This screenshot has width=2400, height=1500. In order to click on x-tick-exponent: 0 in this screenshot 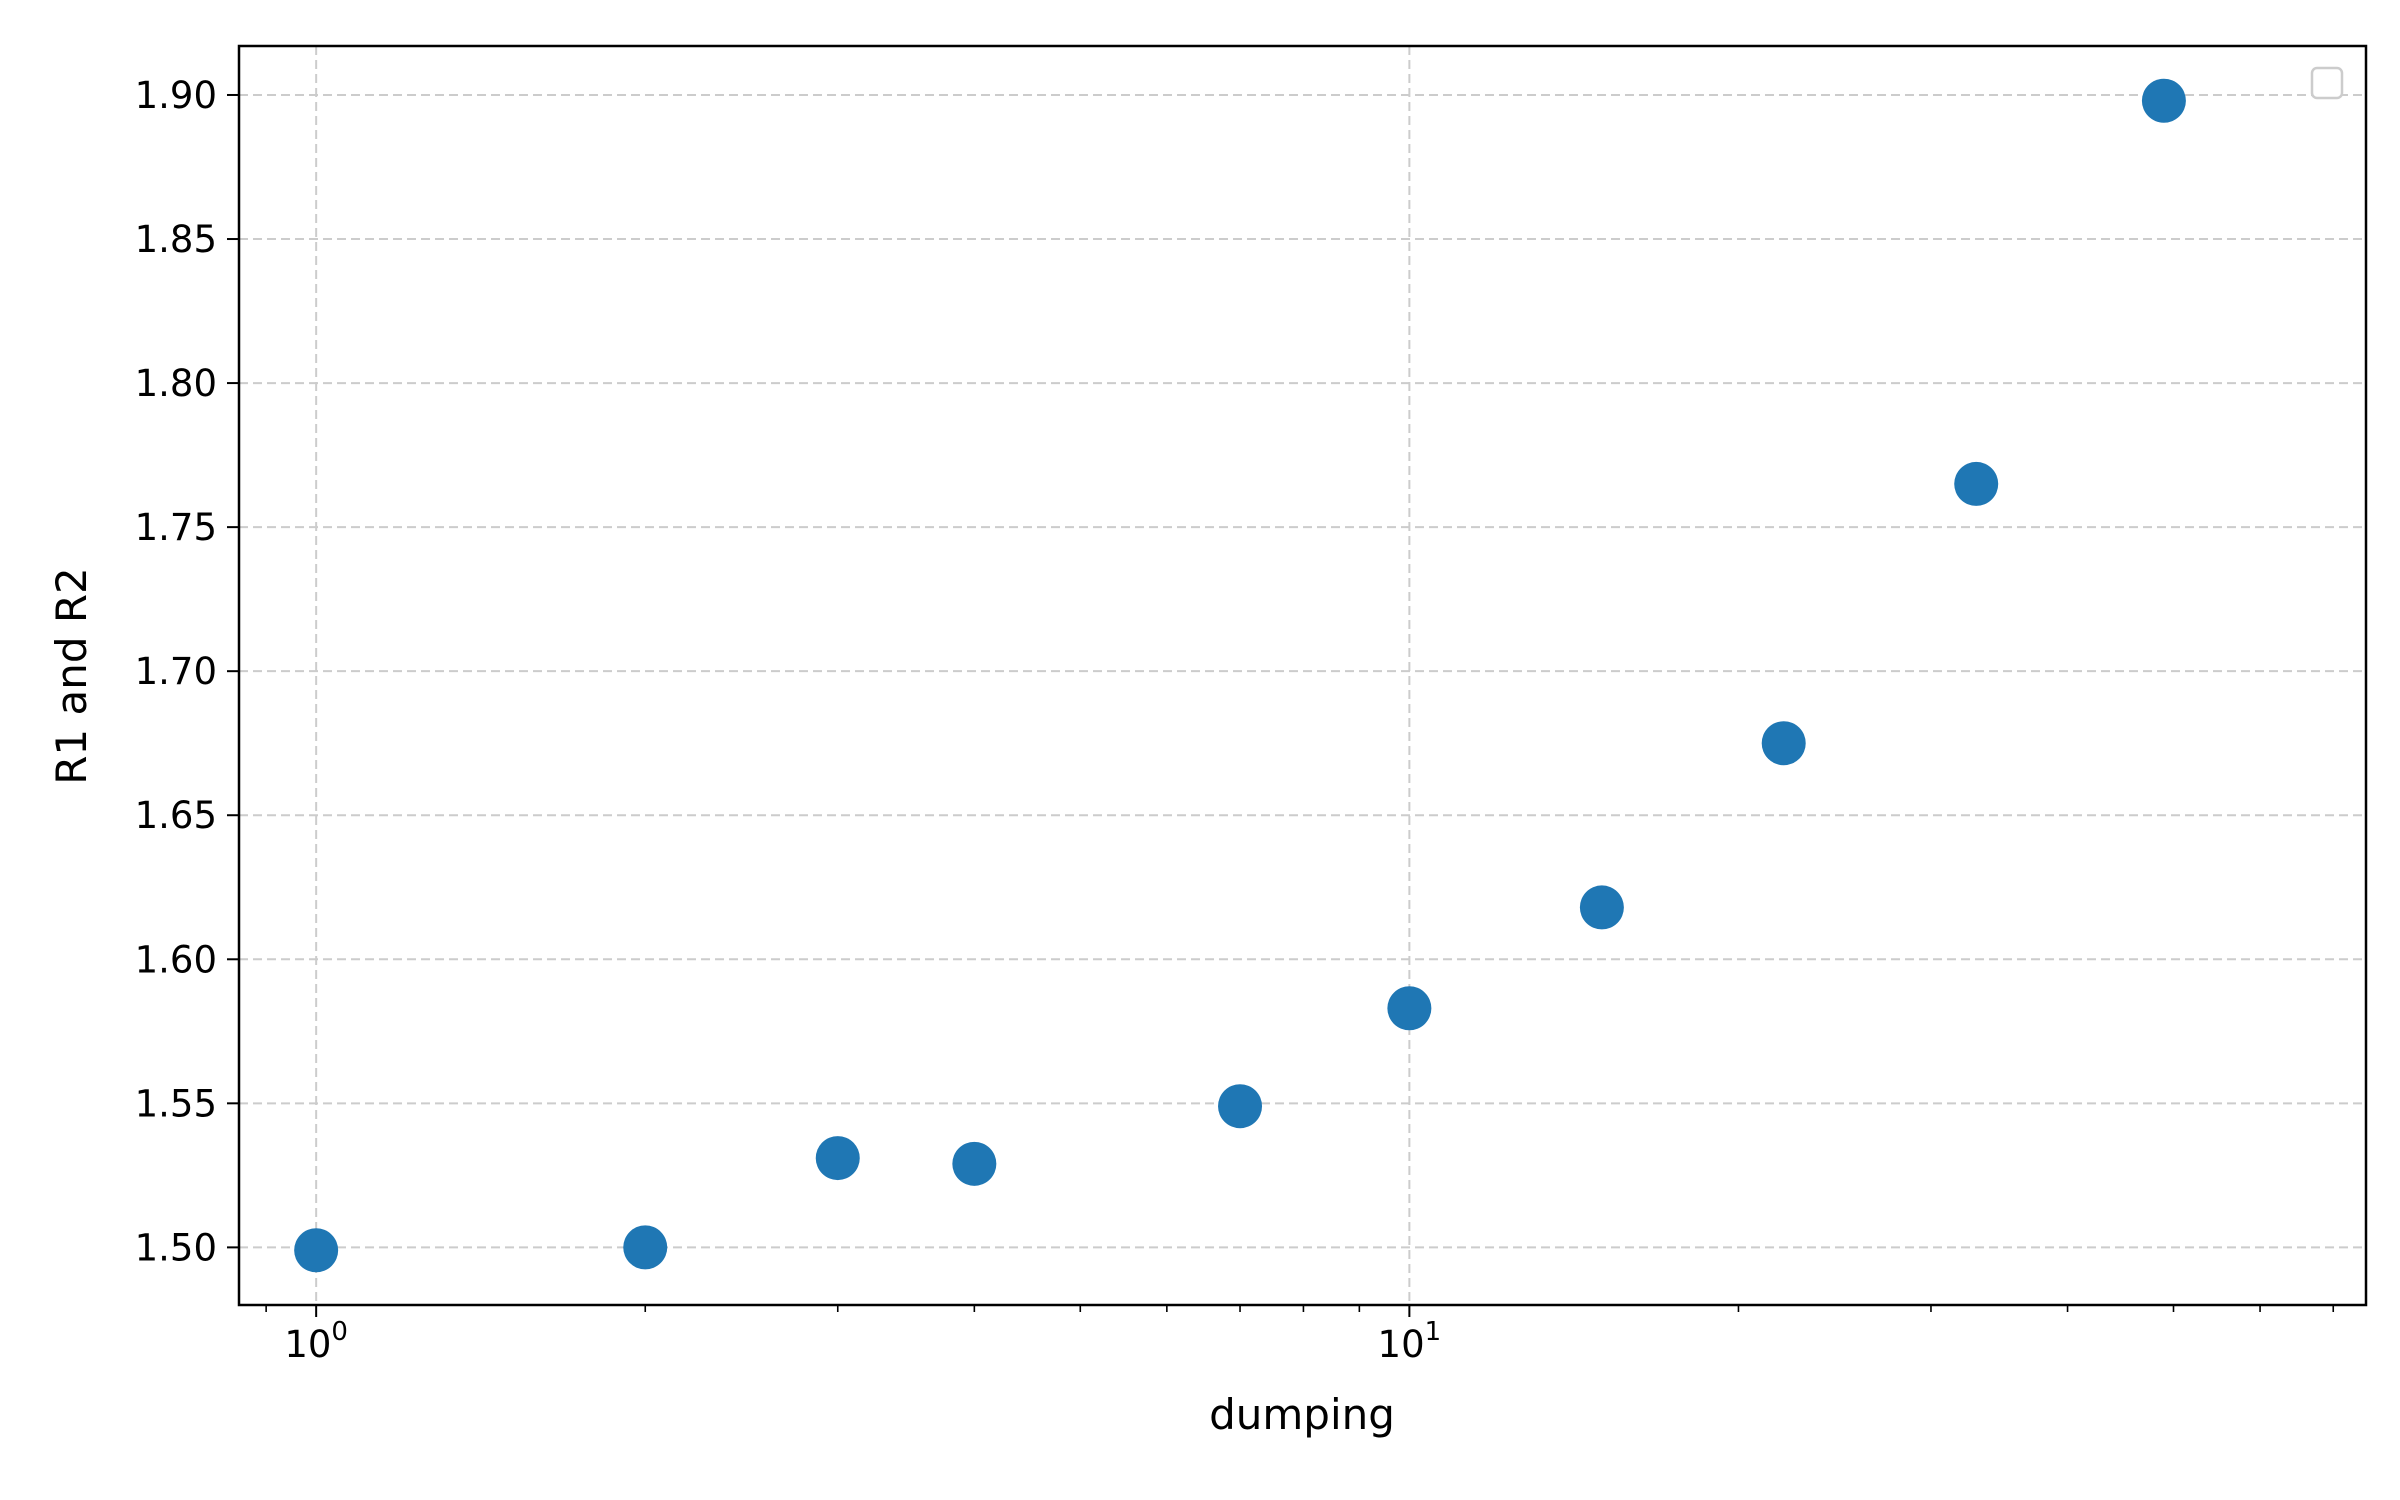, I will do `click(339, 1332)`.